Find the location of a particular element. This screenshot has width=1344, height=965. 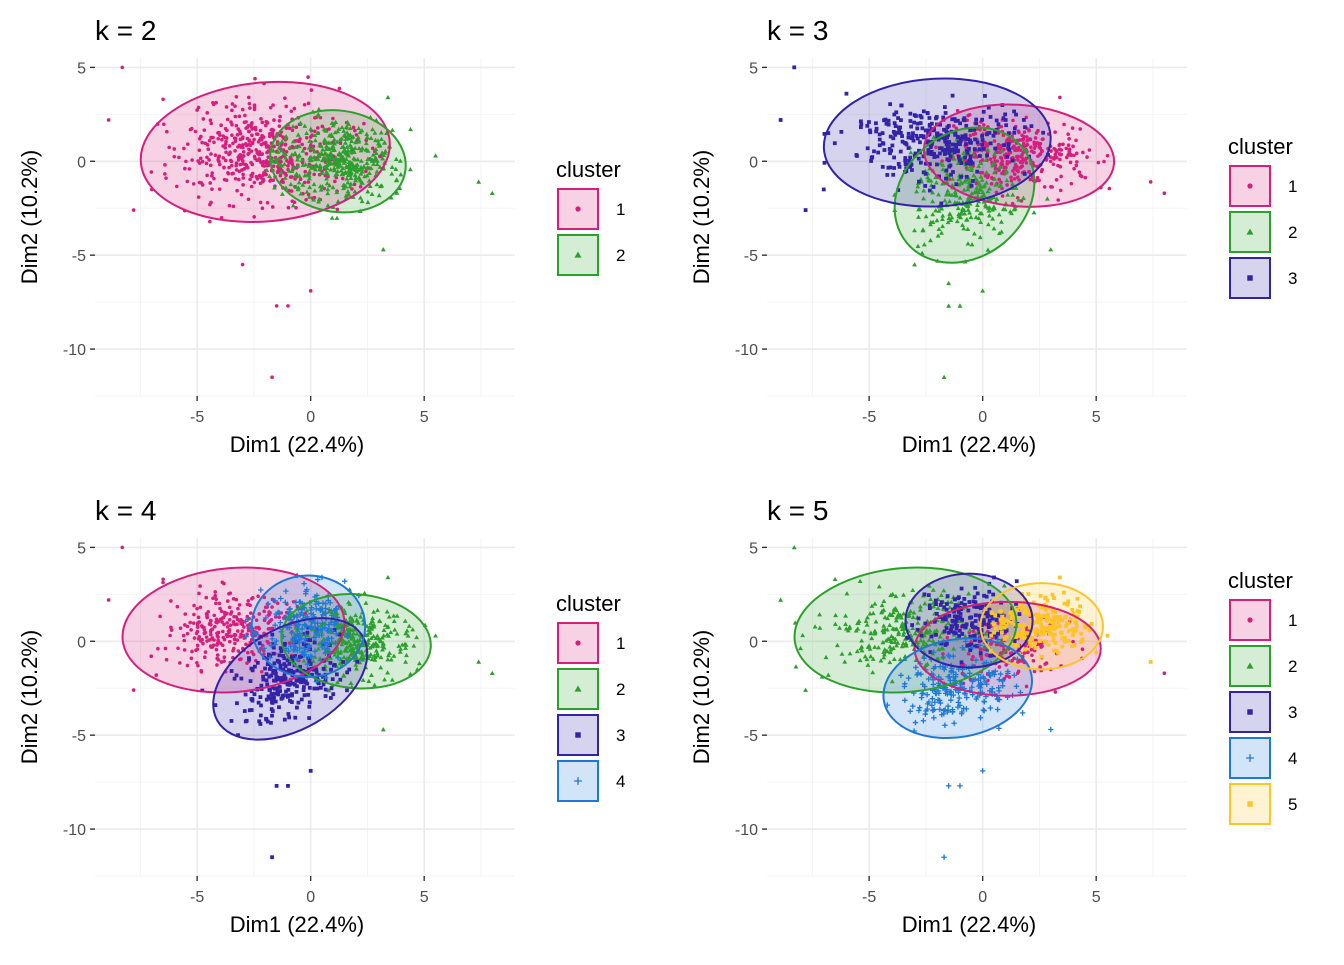

cluster-2-points is located at coordinates (379, 173).